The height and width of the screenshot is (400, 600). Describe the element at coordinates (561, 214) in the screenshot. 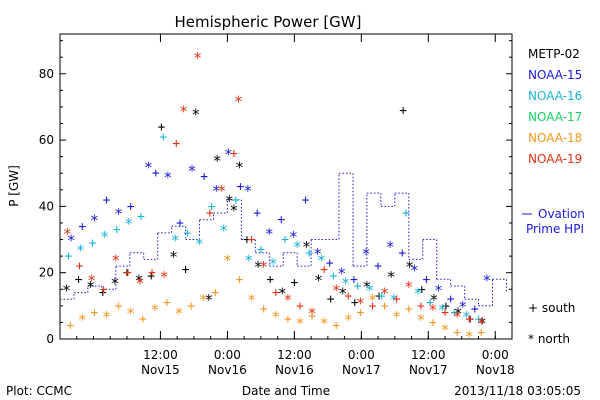

I see `legend-ovation-label: Ovation` at that location.